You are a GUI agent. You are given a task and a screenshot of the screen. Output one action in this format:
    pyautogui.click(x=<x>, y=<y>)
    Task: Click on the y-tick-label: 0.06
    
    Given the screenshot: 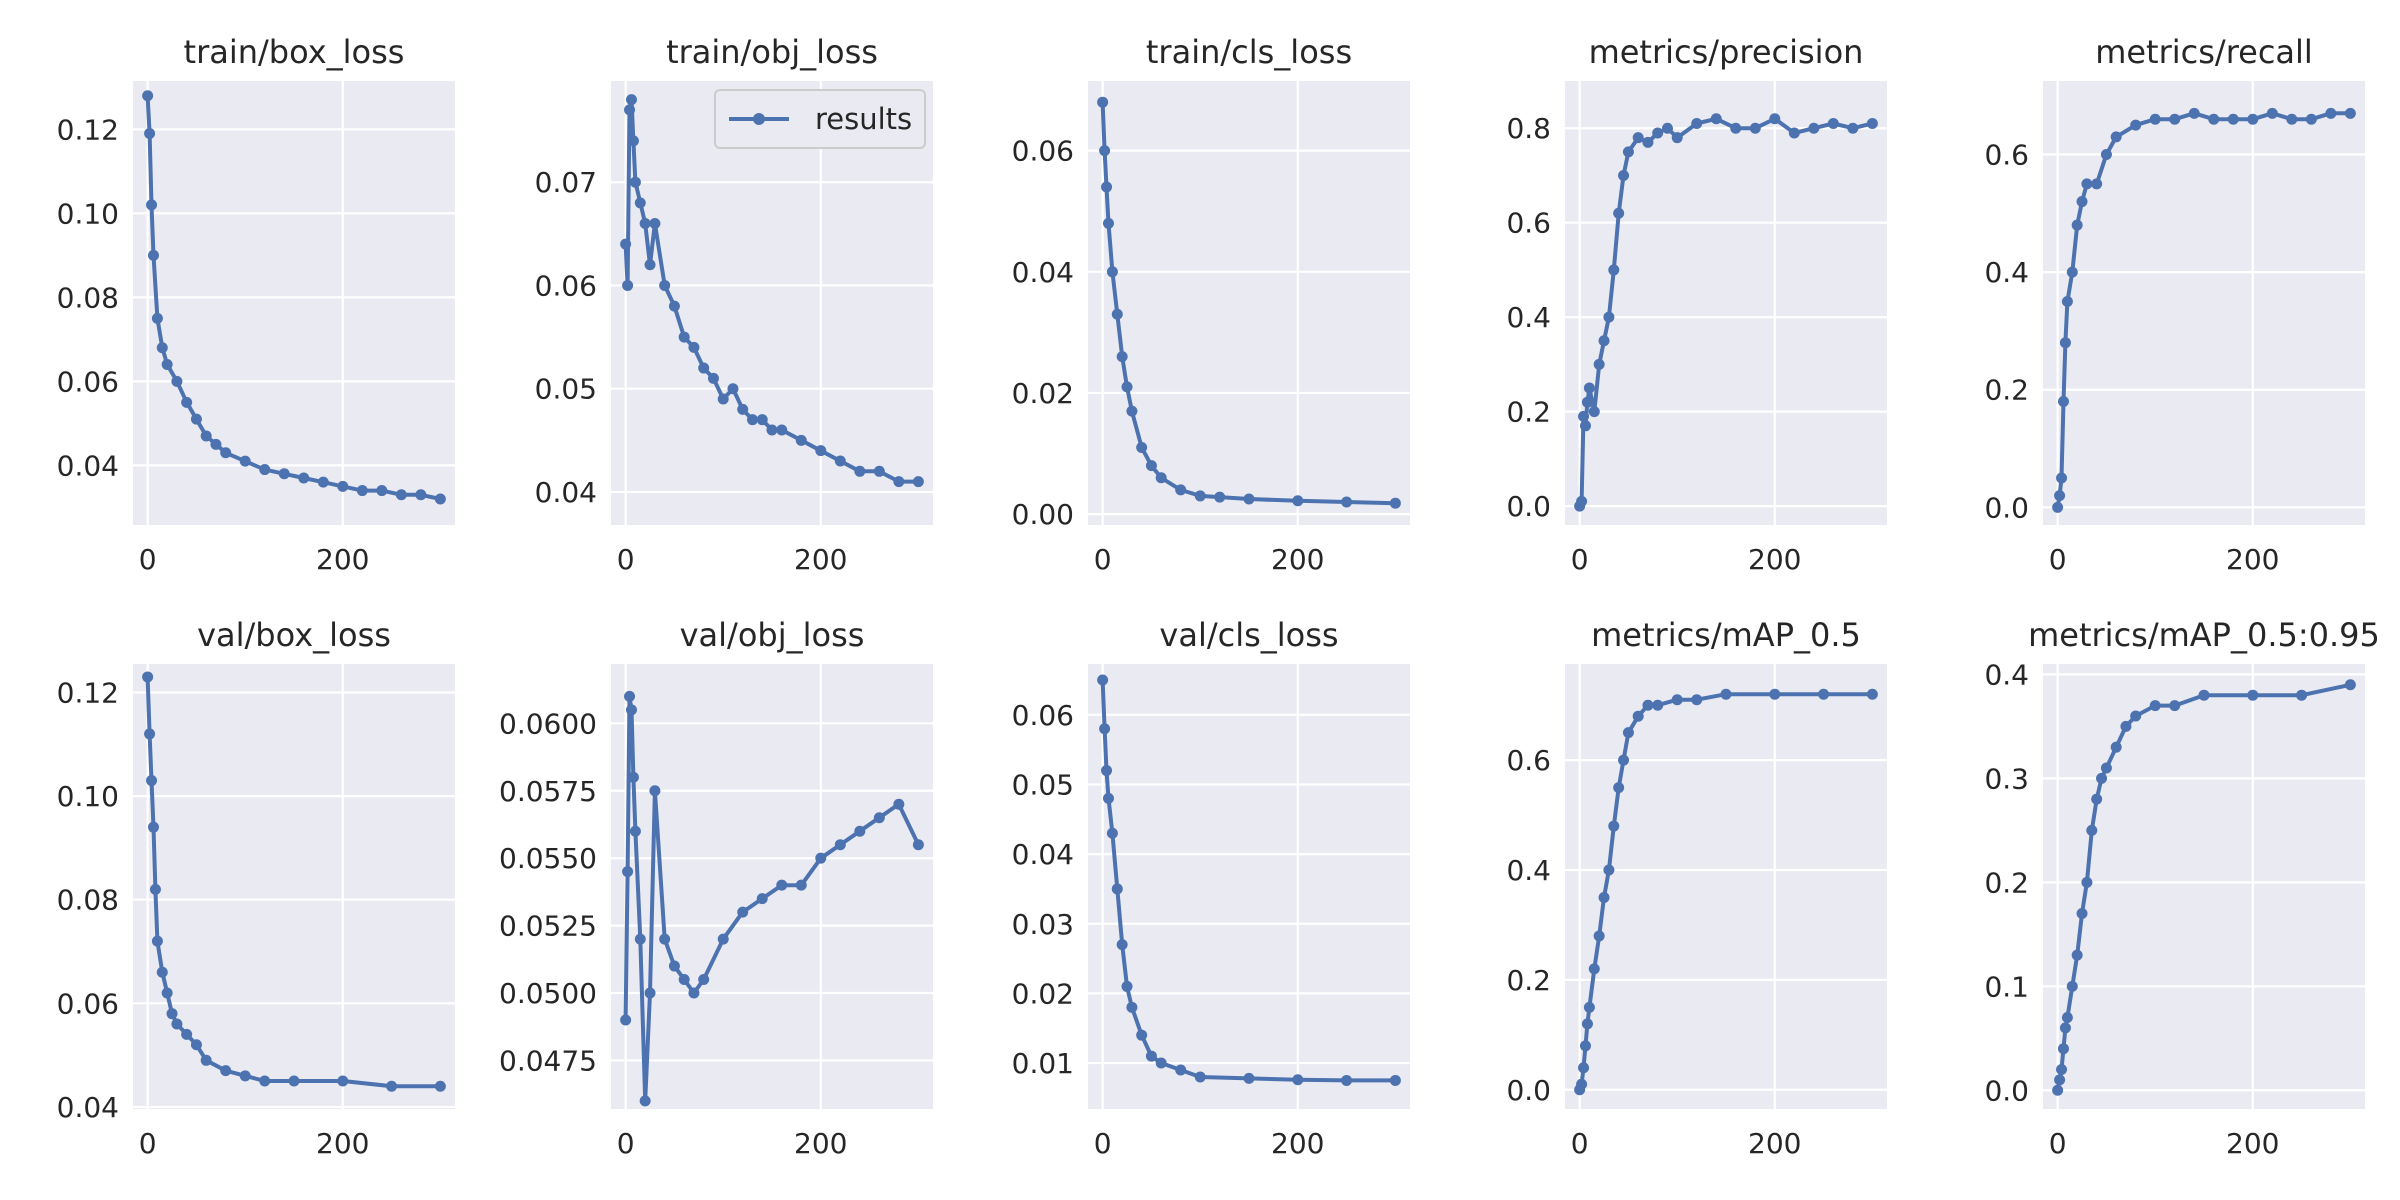 What is the action you would take?
    pyautogui.click(x=88, y=381)
    